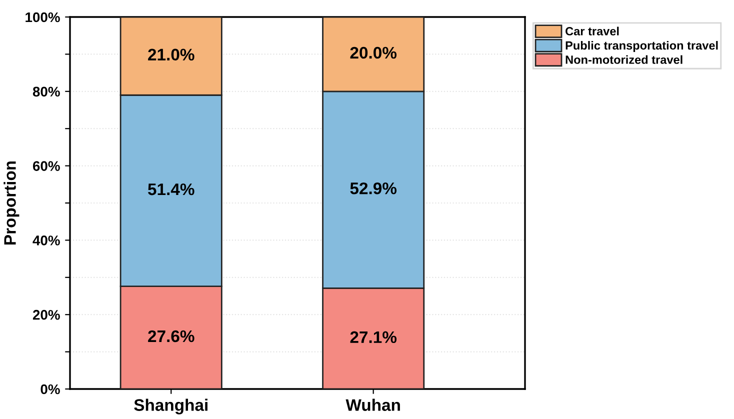 The height and width of the screenshot is (419, 734). I want to click on legend-label: Non-motorized travel, so click(624, 59).